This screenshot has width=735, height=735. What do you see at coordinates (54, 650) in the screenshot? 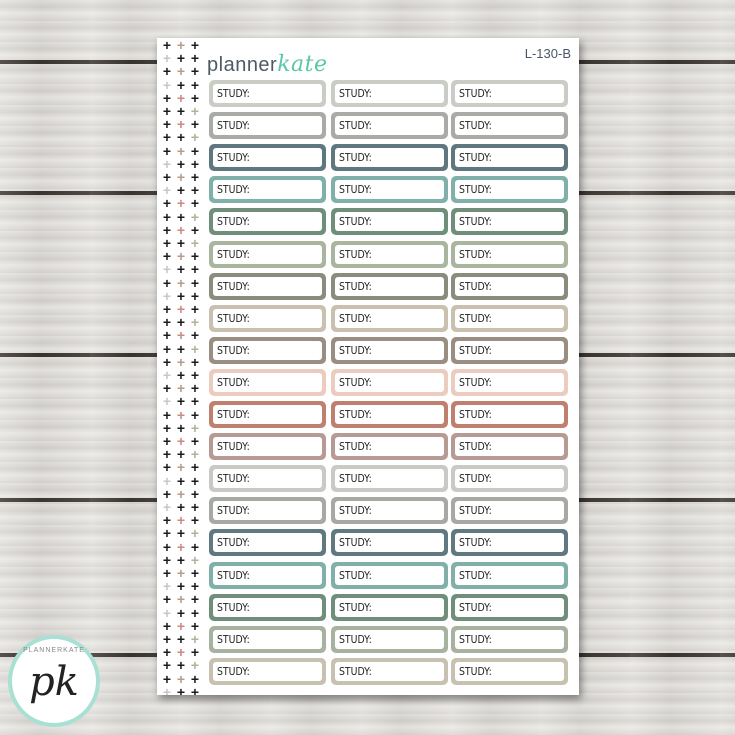
I see `logo-ring-text: PLANNERKATE` at bounding box center [54, 650].